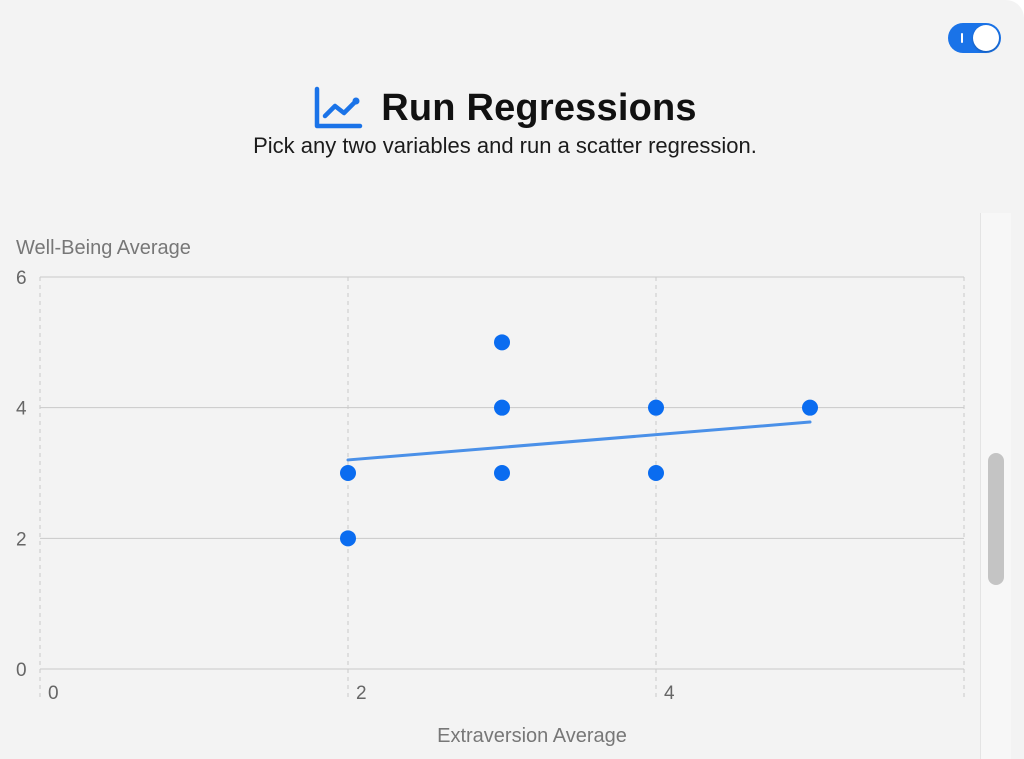 This screenshot has height=759, width=1024. What do you see at coordinates (669, 693) in the screenshot?
I see `x-tick-label: 4` at bounding box center [669, 693].